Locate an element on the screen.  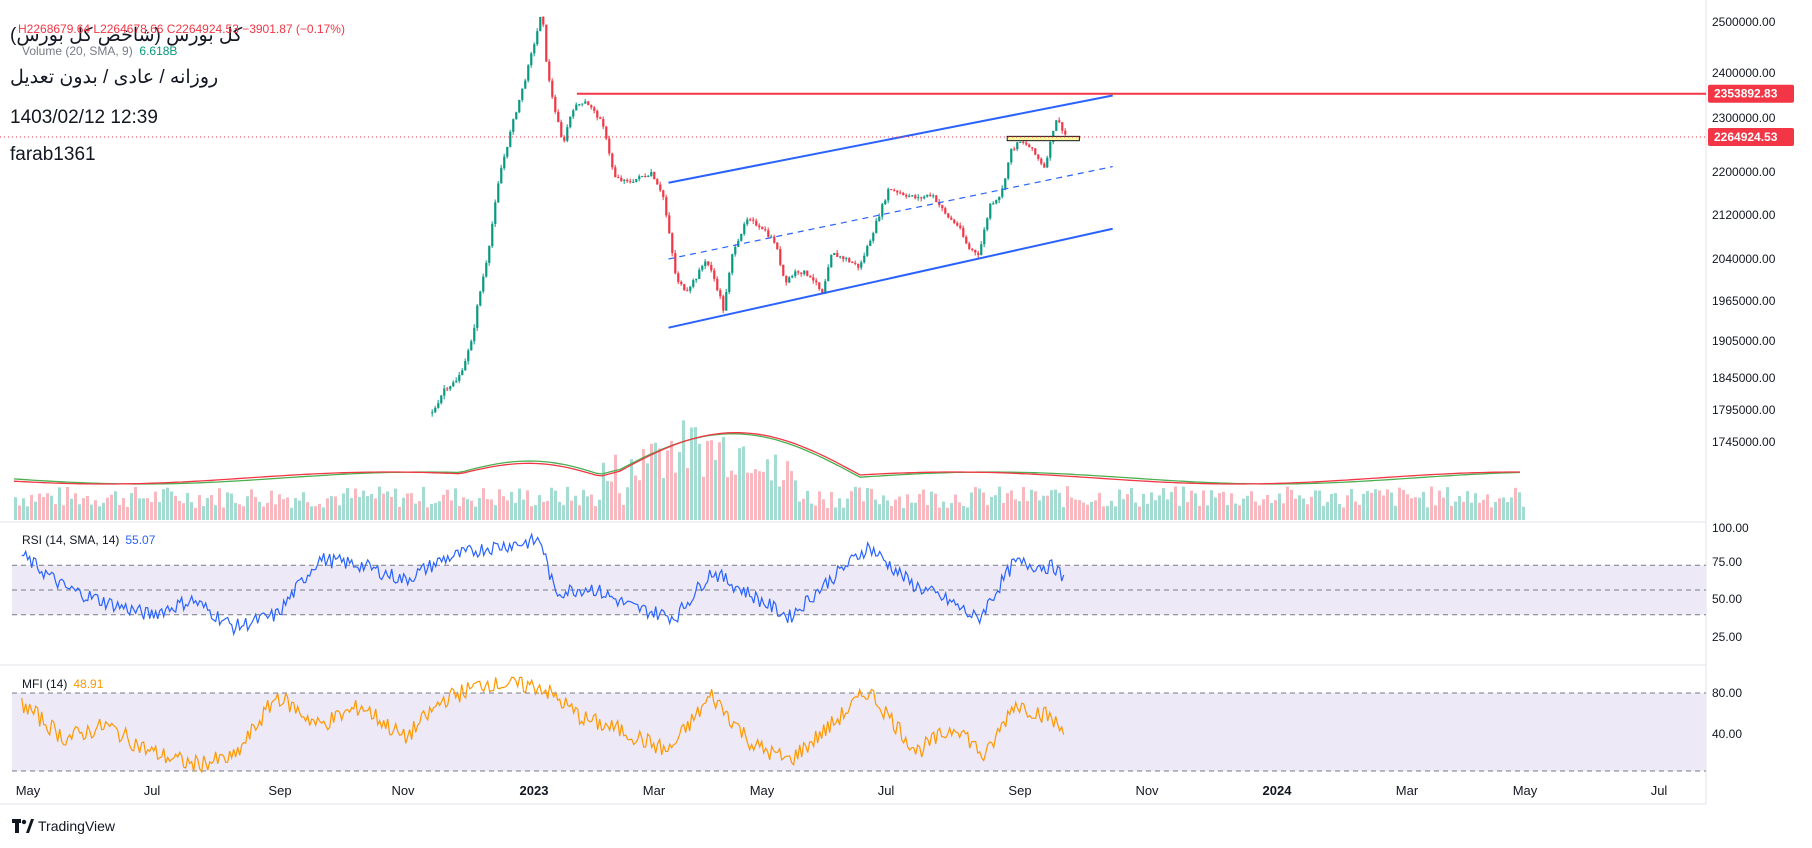
price-tick-label: 2120000.00 is located at coordinates (1744, 215).